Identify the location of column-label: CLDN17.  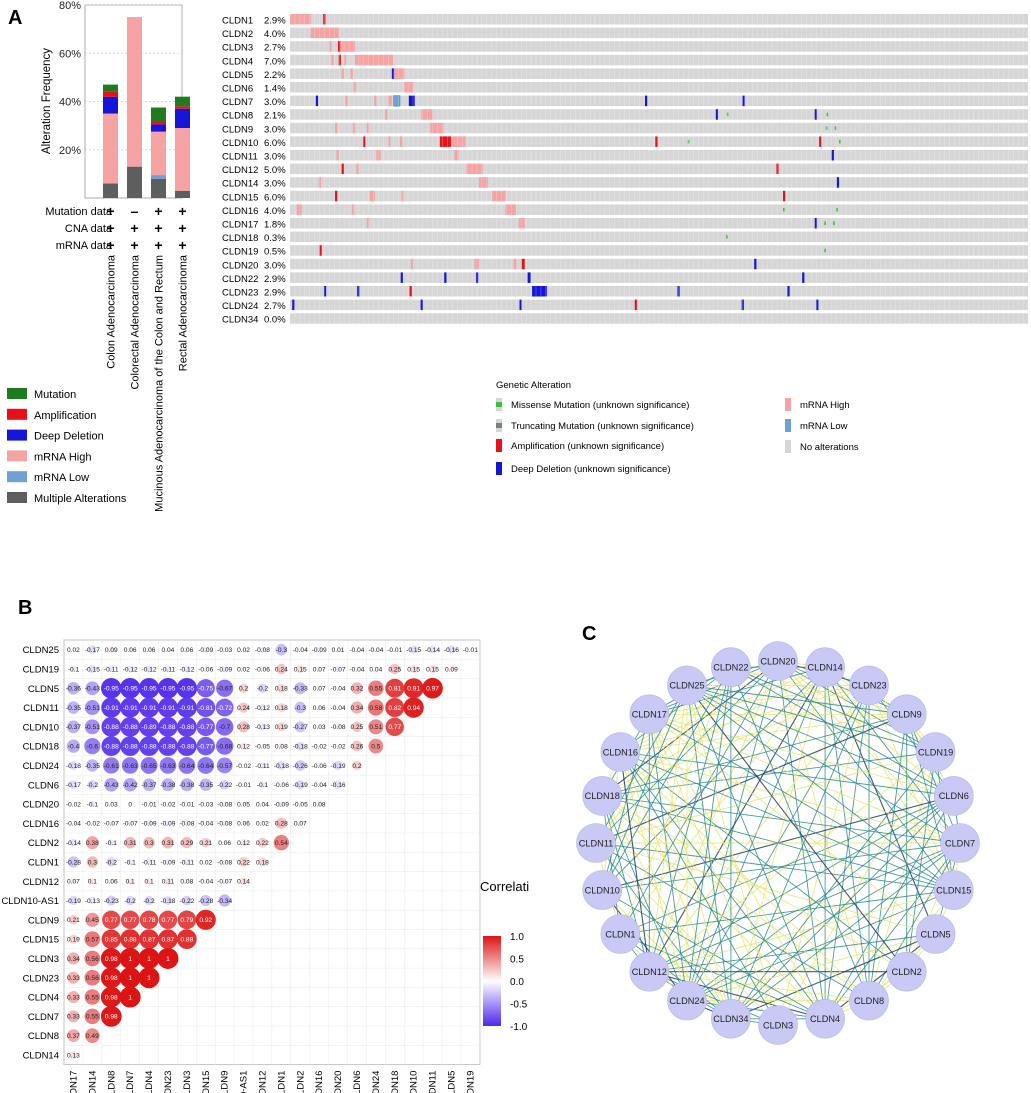
(73, 1082).